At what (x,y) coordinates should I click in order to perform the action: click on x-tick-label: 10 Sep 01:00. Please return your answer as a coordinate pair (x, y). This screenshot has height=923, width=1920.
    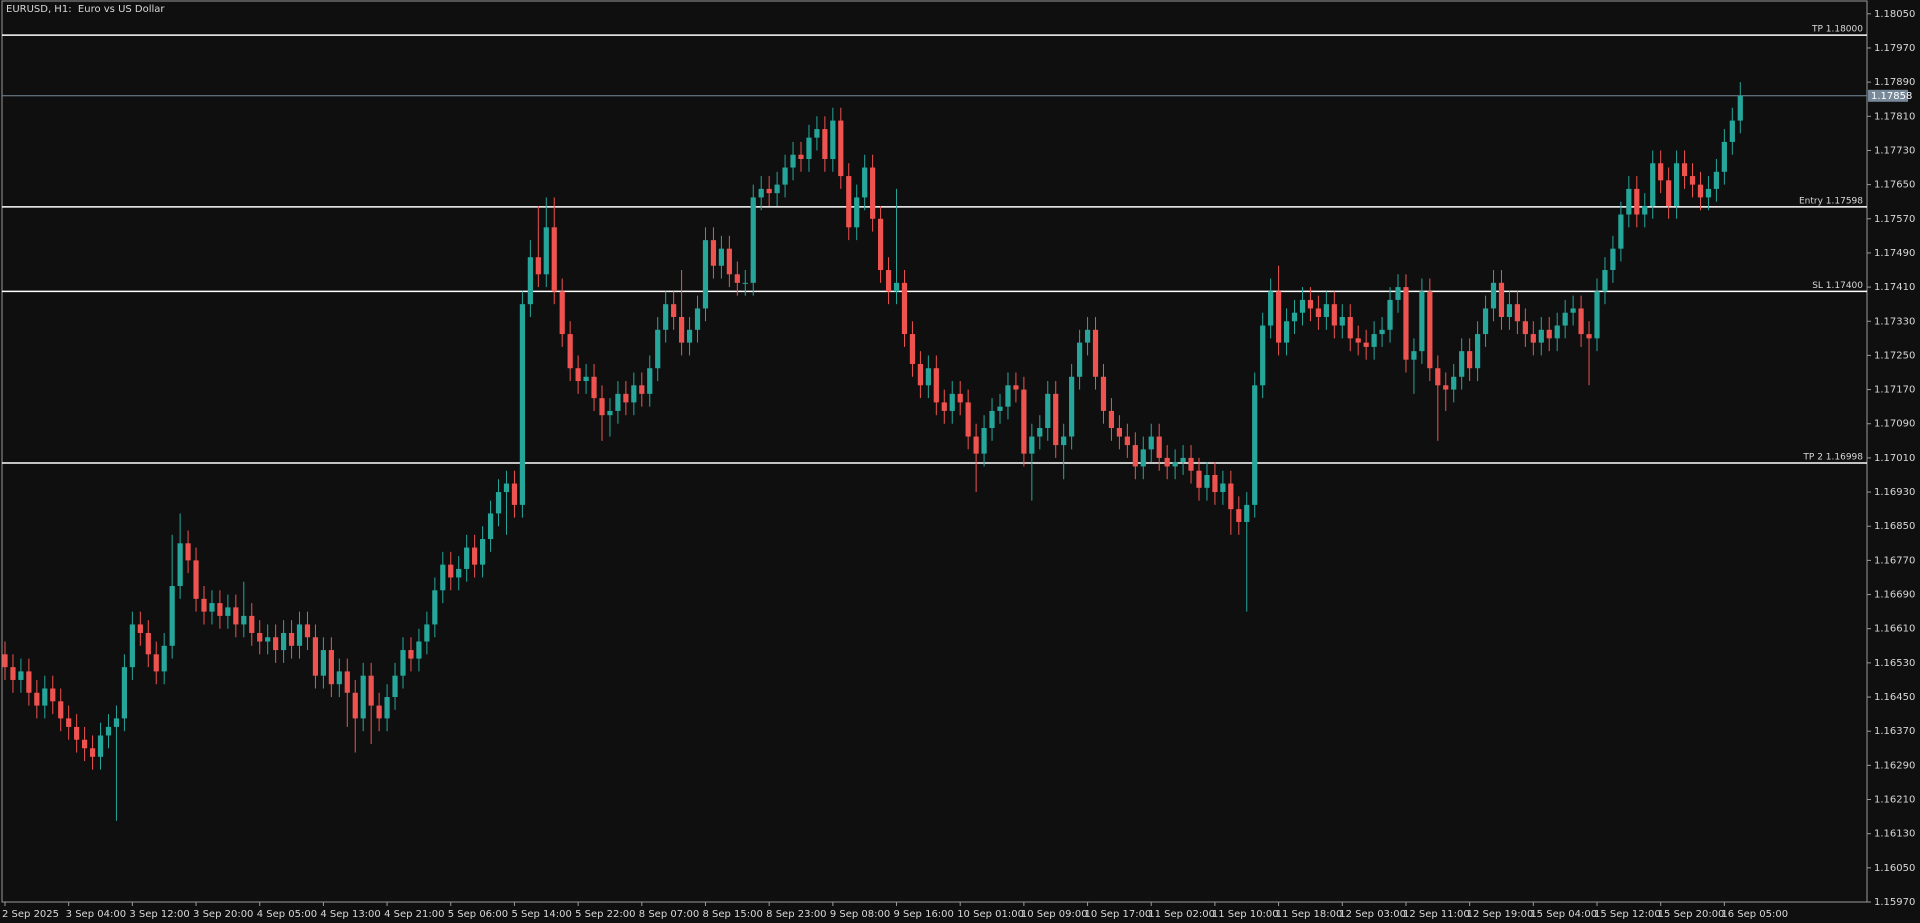
    Looking at the image, I should click on (990, 914).